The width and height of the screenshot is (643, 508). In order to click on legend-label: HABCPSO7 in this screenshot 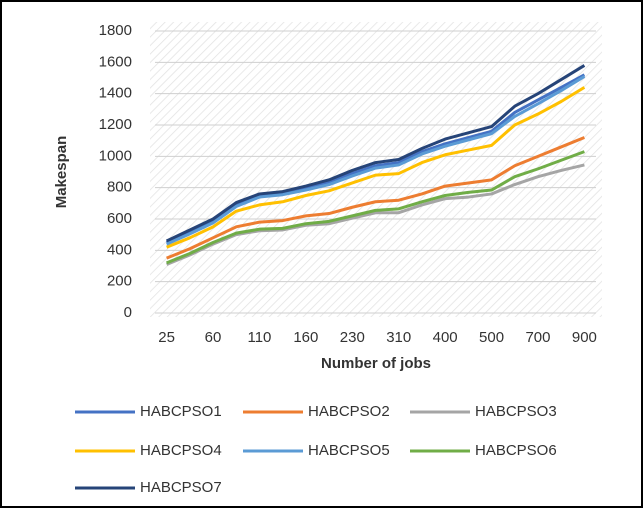, I will do `click(181, 487)`.